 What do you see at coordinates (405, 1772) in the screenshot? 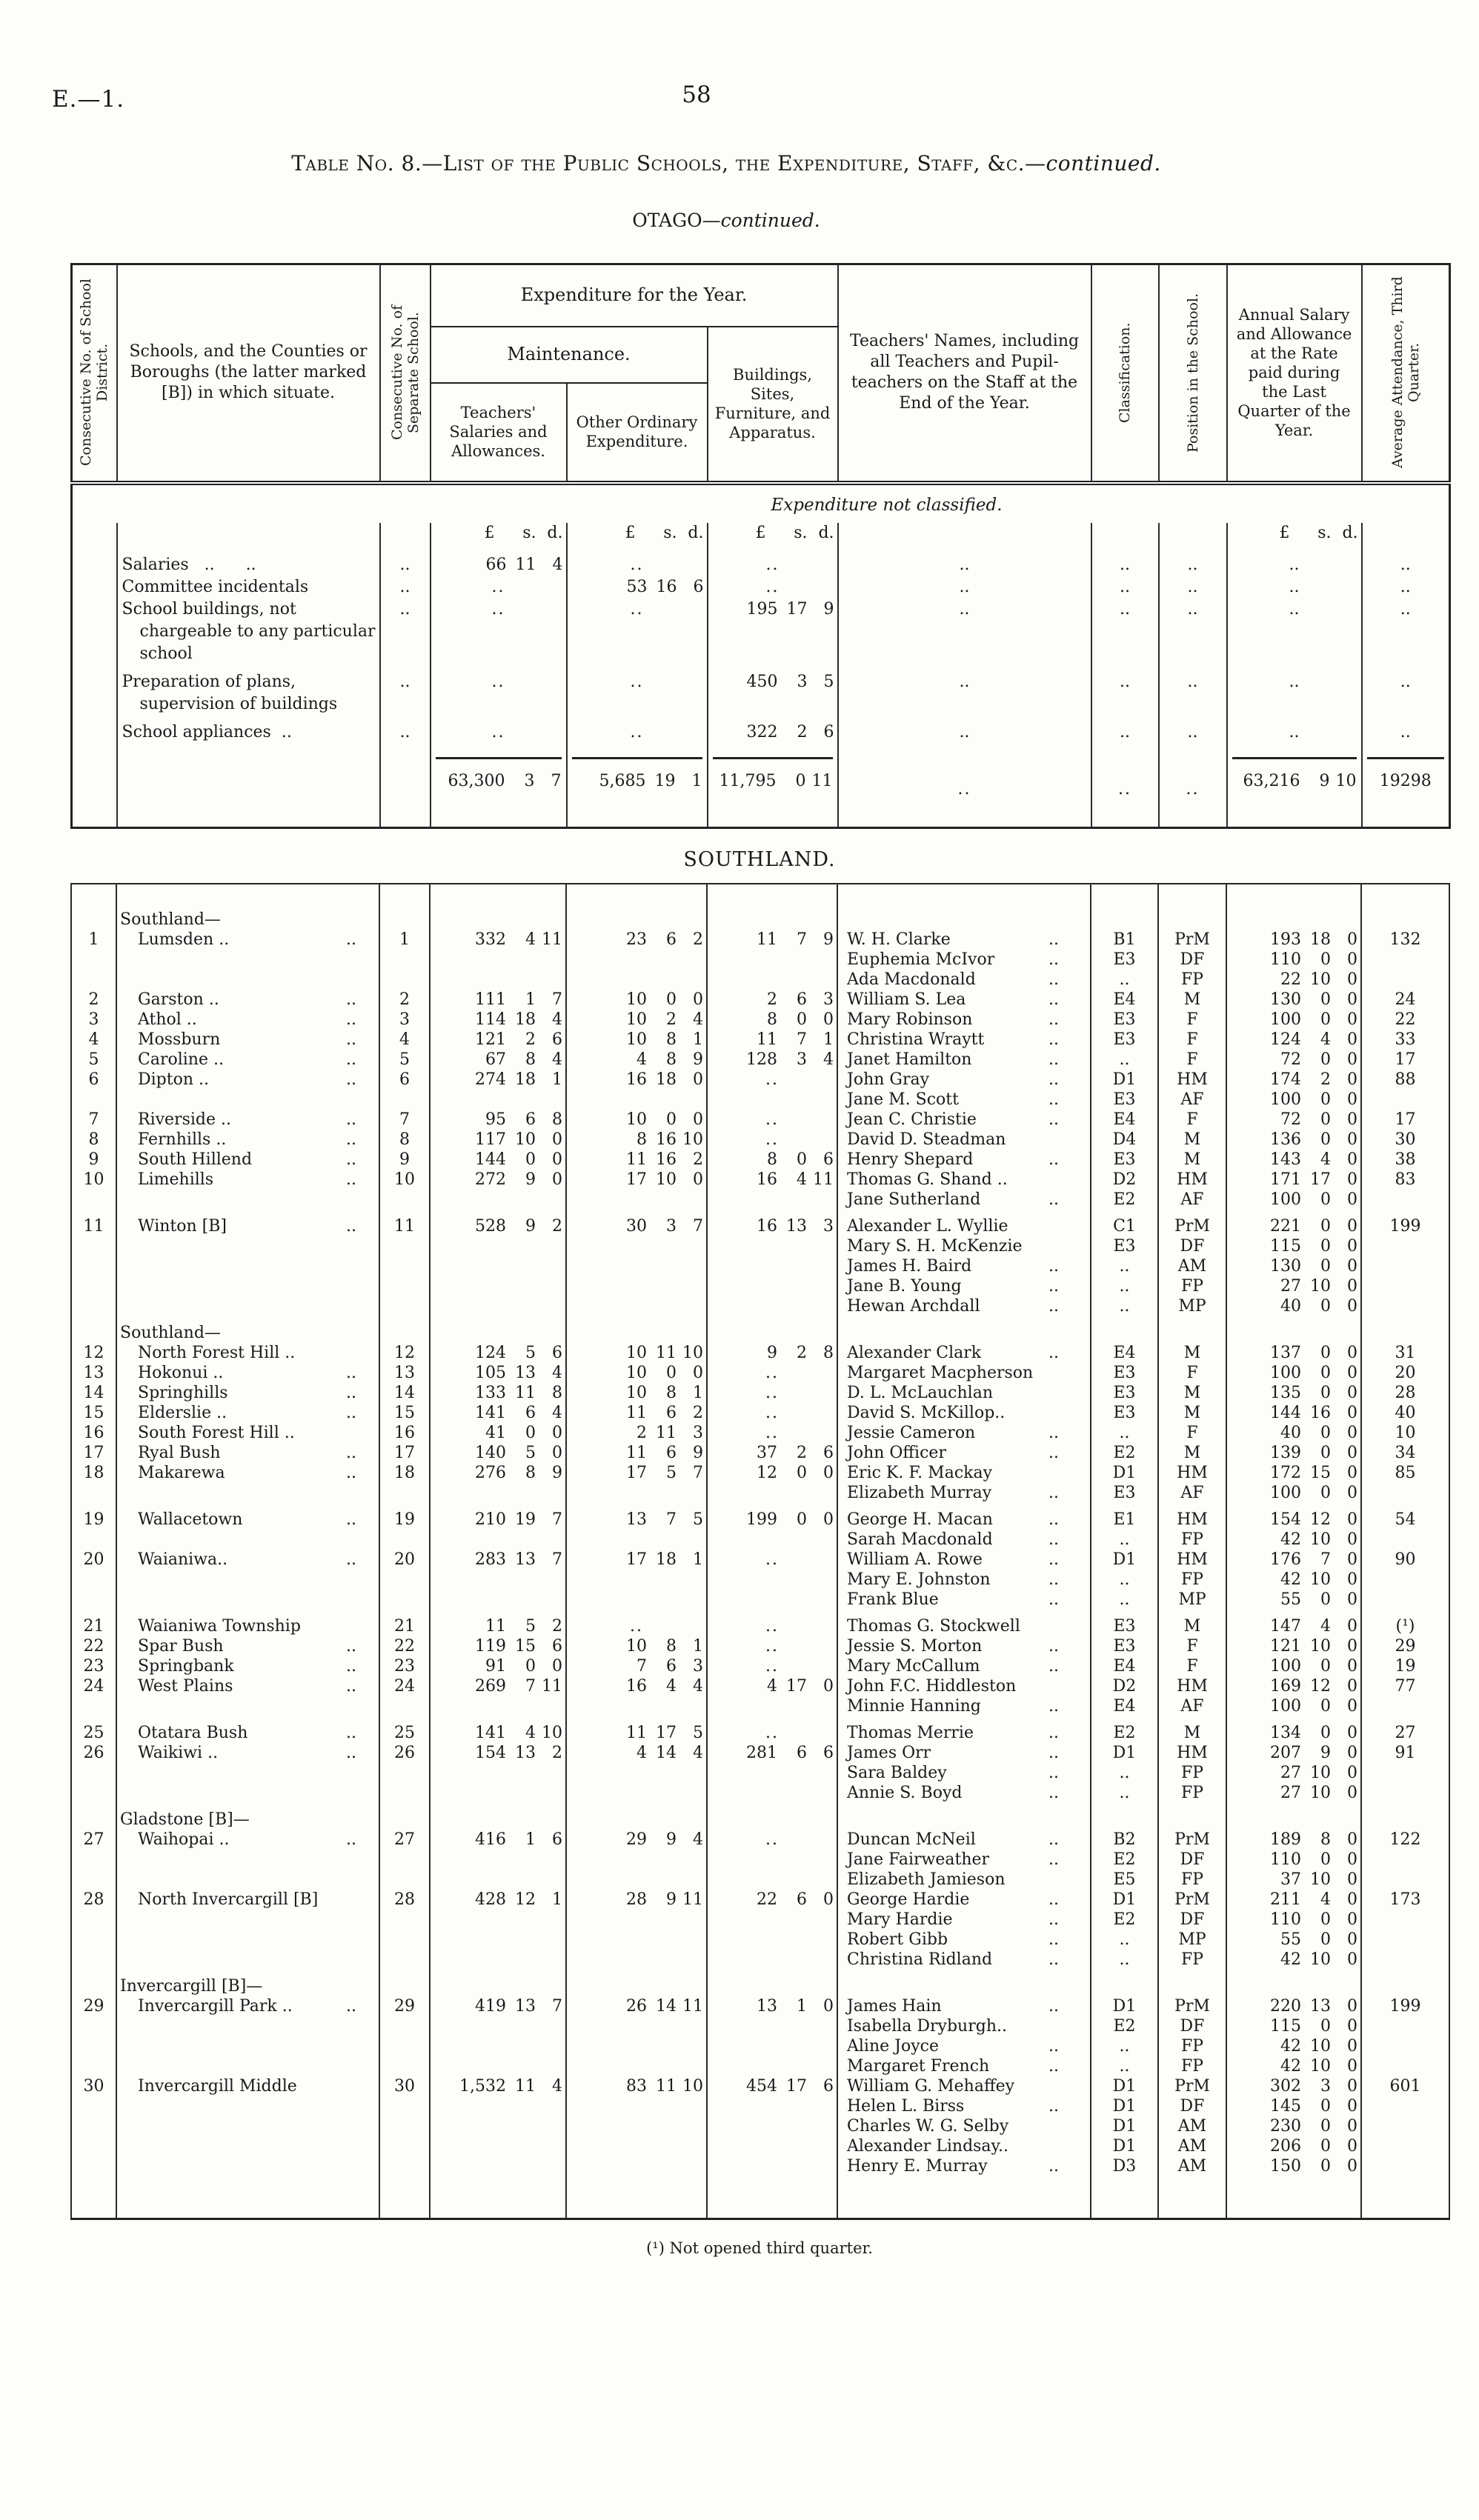
I see `school-no-cell: 26` at bounding box center [405, 1772].